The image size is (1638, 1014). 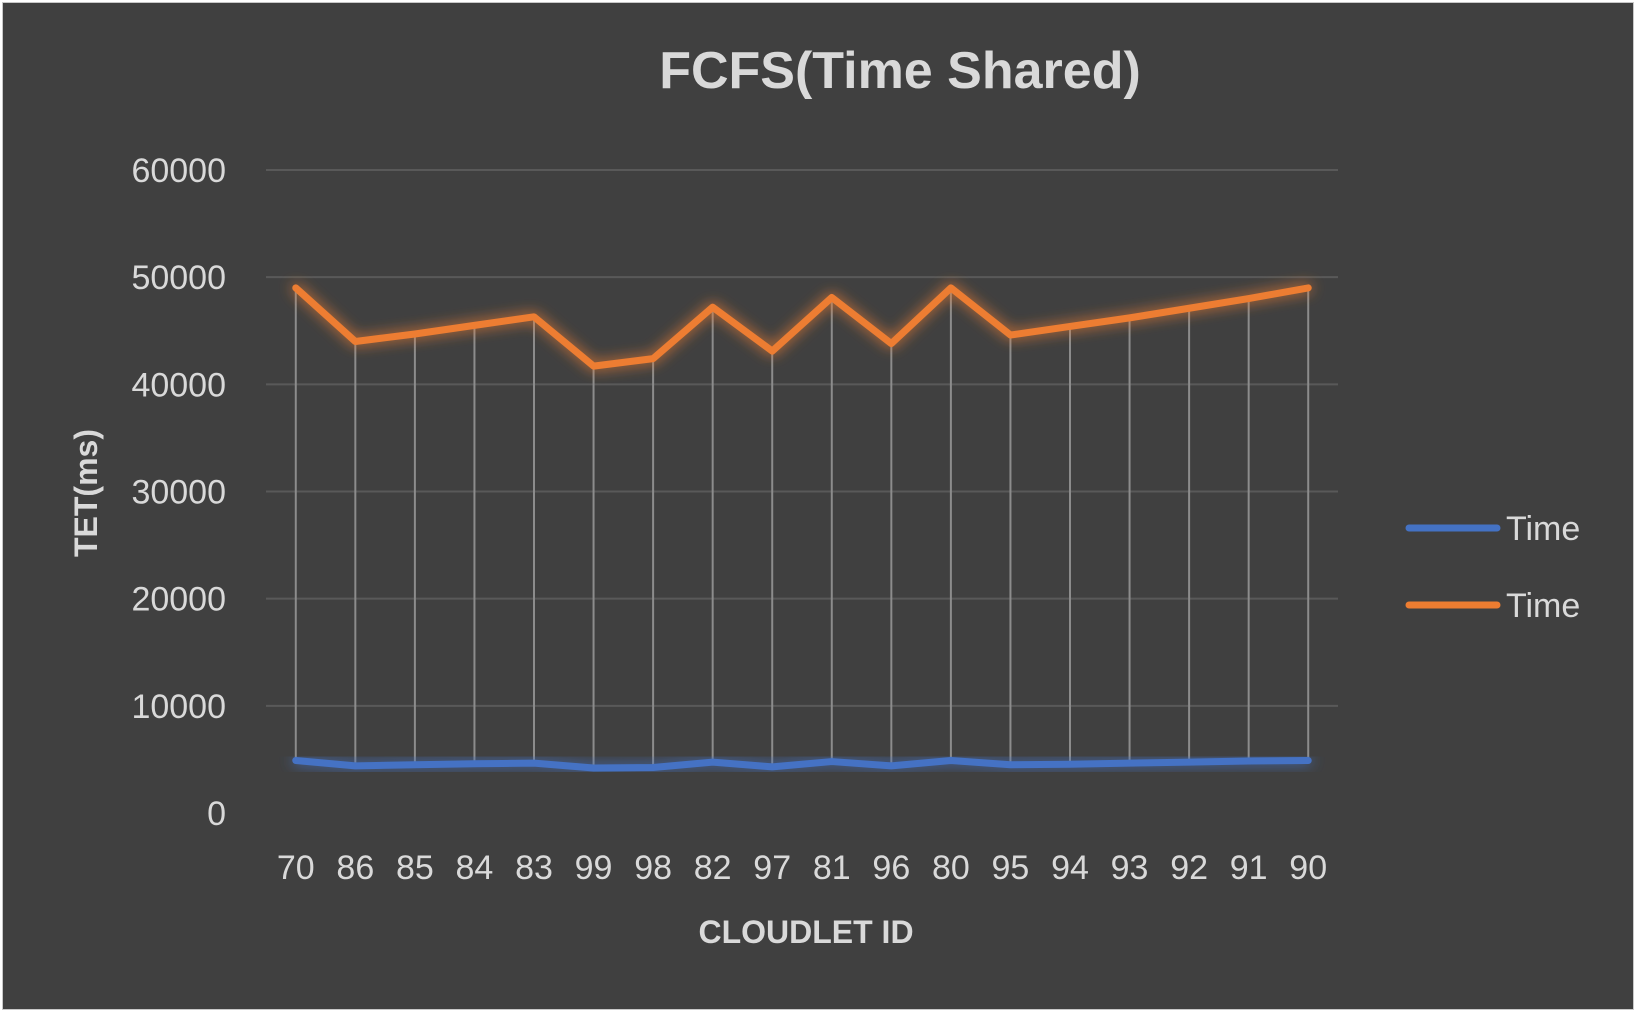 I want to click on y-tick-label: 40000, so click(x=178, y=385).